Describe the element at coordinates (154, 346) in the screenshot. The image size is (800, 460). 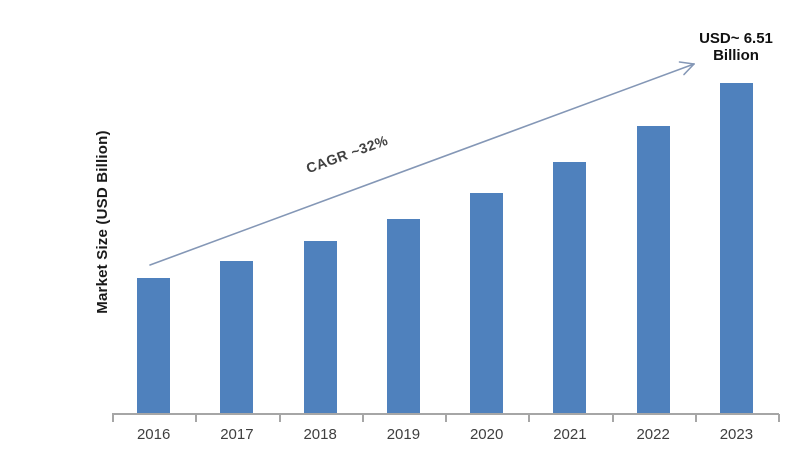
I see `bar-2016` at that location.